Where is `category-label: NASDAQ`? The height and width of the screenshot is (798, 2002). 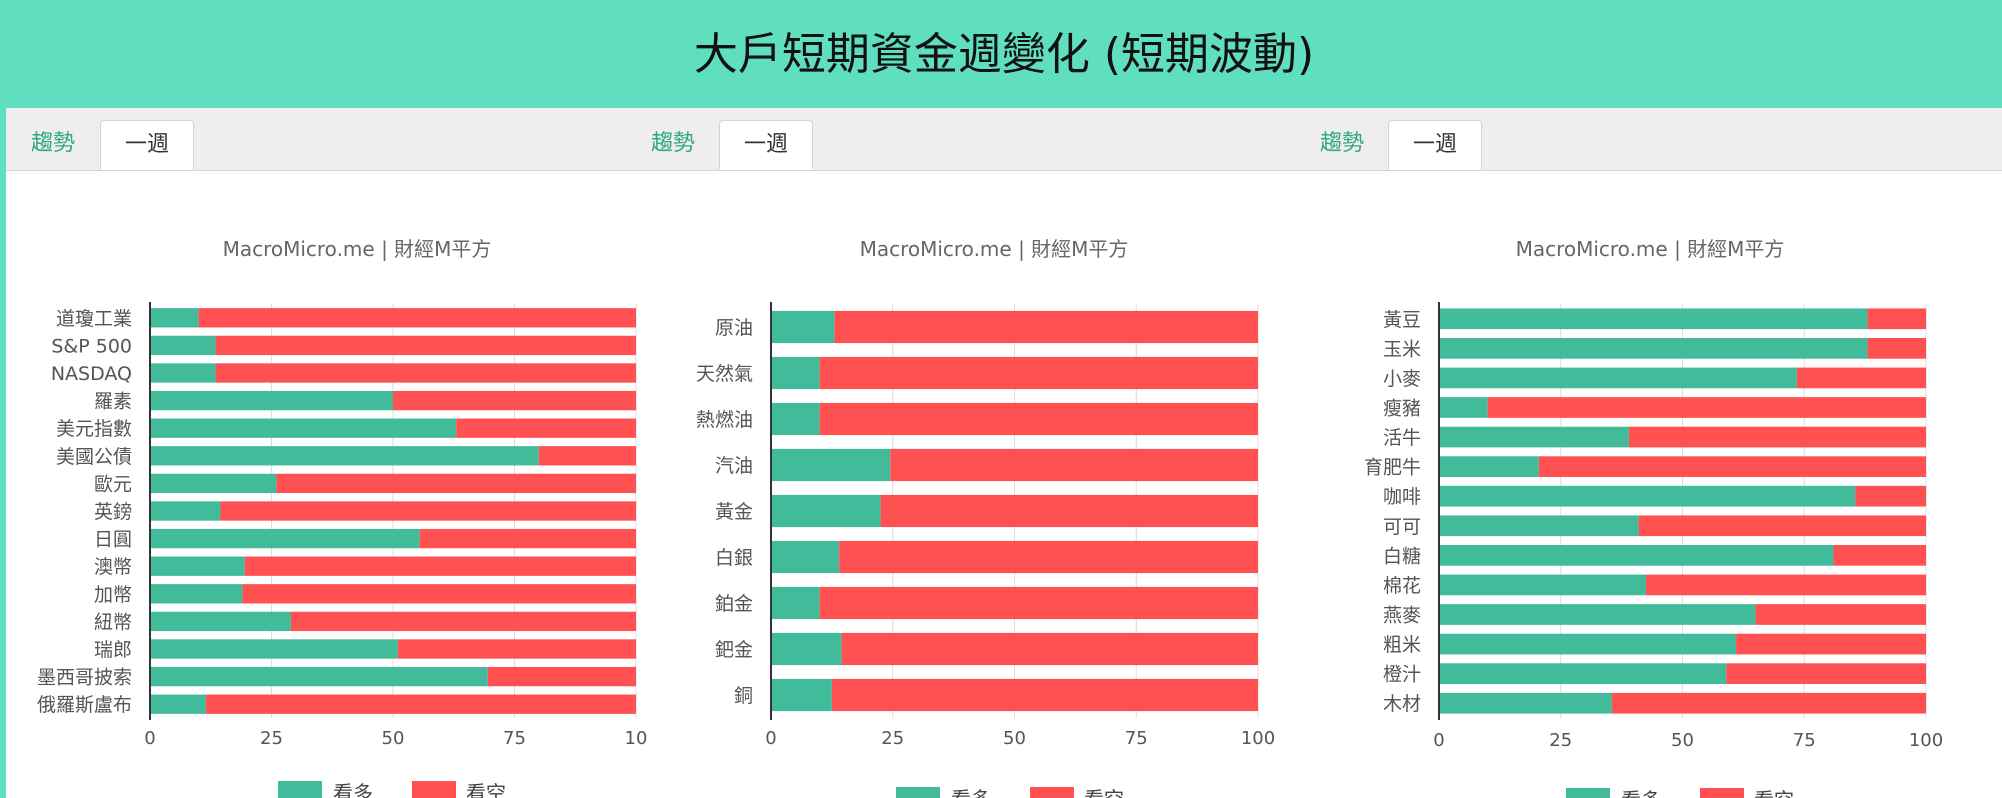 category-label: NASDAQ is located at coordinates (91, 374).